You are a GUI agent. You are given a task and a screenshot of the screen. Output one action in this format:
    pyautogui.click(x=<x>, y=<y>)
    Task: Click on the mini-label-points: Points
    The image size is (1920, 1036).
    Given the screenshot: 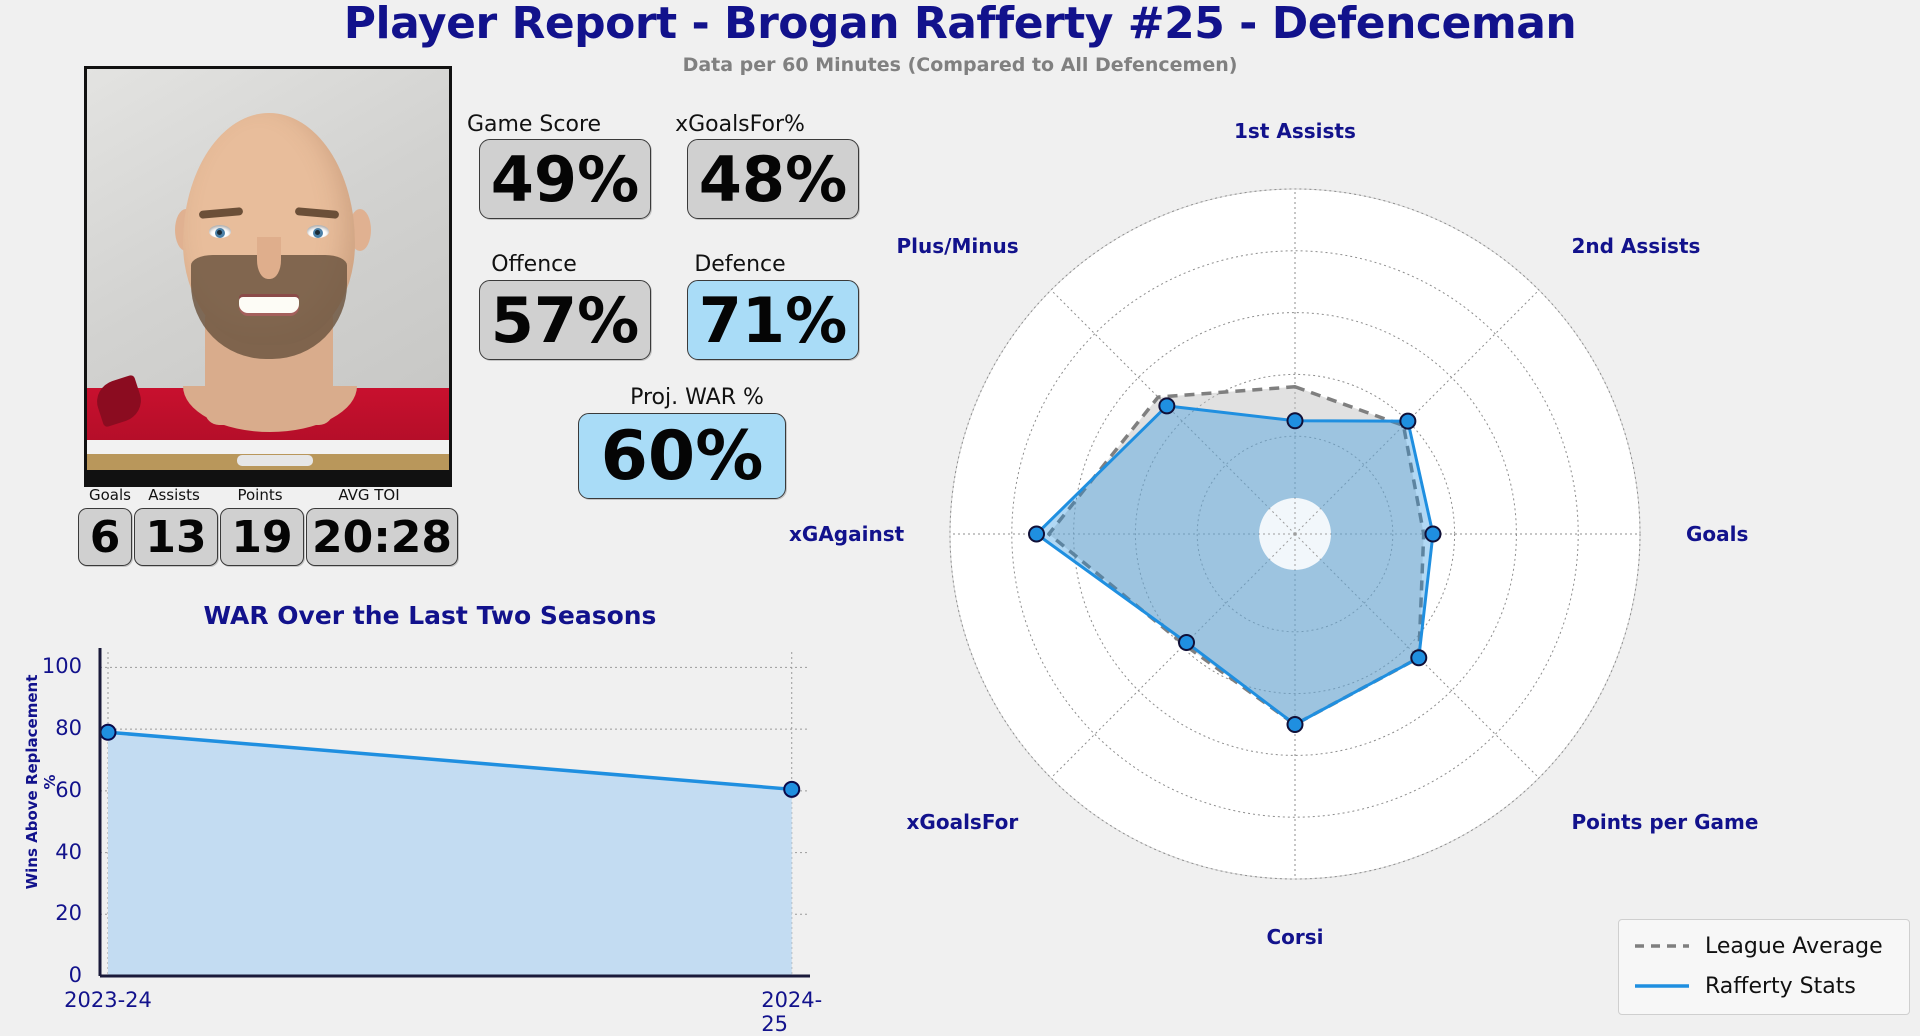 What is the action you would take?
    pyautogui.click(x=260, y=495)
    